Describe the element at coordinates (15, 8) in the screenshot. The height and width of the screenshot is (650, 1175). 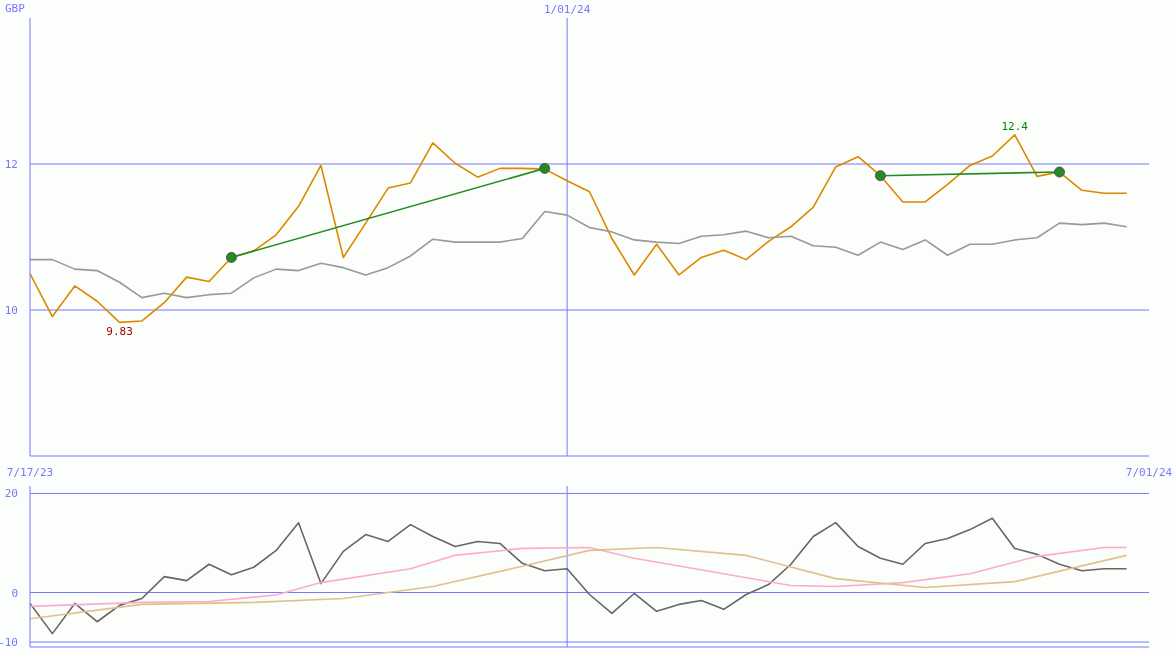
I see `text: GBP` at that location.